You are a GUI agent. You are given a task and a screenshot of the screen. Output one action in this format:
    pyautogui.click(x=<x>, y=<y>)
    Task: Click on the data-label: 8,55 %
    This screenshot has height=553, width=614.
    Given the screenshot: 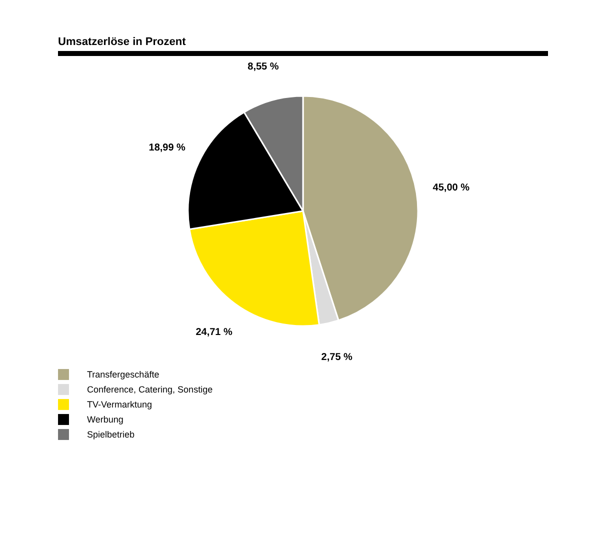 What is the action you would take?
    pyautogui.click(x=263, y=66)
    